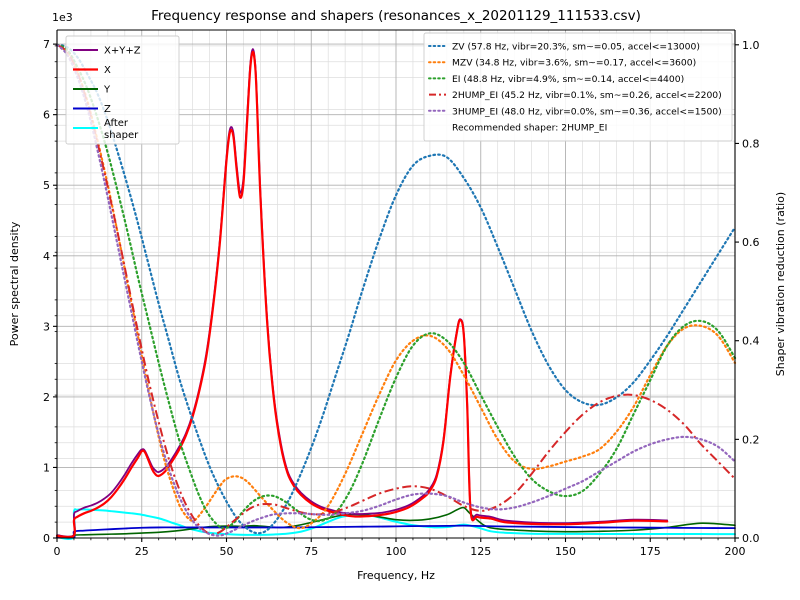 This screenshot has width=800, height=600. What do you see at coordinates (751, 538) in the screenshot?
I see `ytick-right-label: 0.0` at bounding box center [751, 538].